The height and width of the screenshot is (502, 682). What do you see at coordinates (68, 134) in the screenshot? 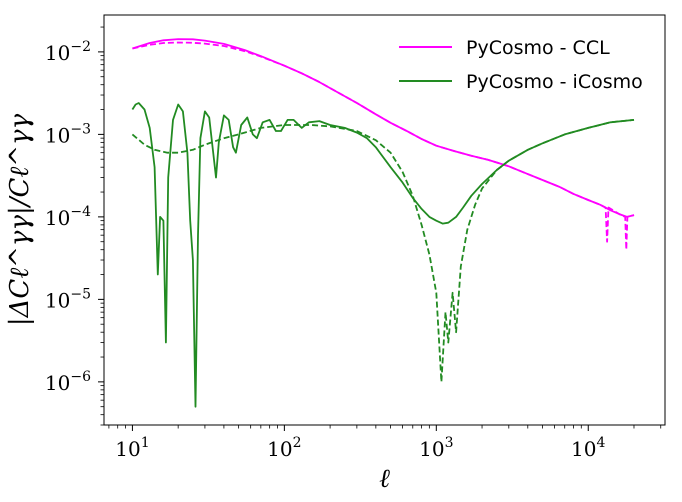
I see `y-tick-label: 10⁻³` at bounding box center [68, 134].